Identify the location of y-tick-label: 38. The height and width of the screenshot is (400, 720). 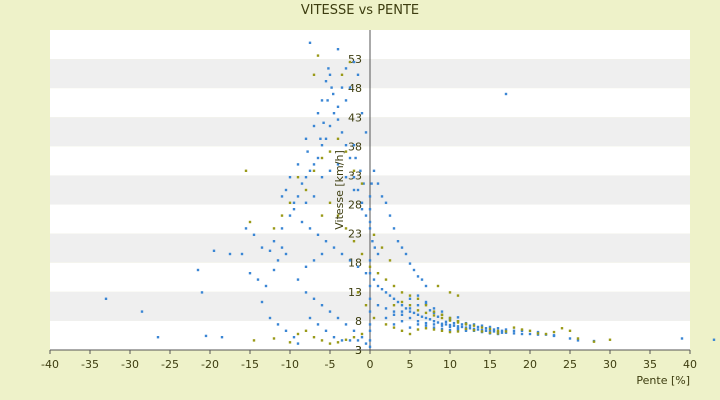
(355, 146).